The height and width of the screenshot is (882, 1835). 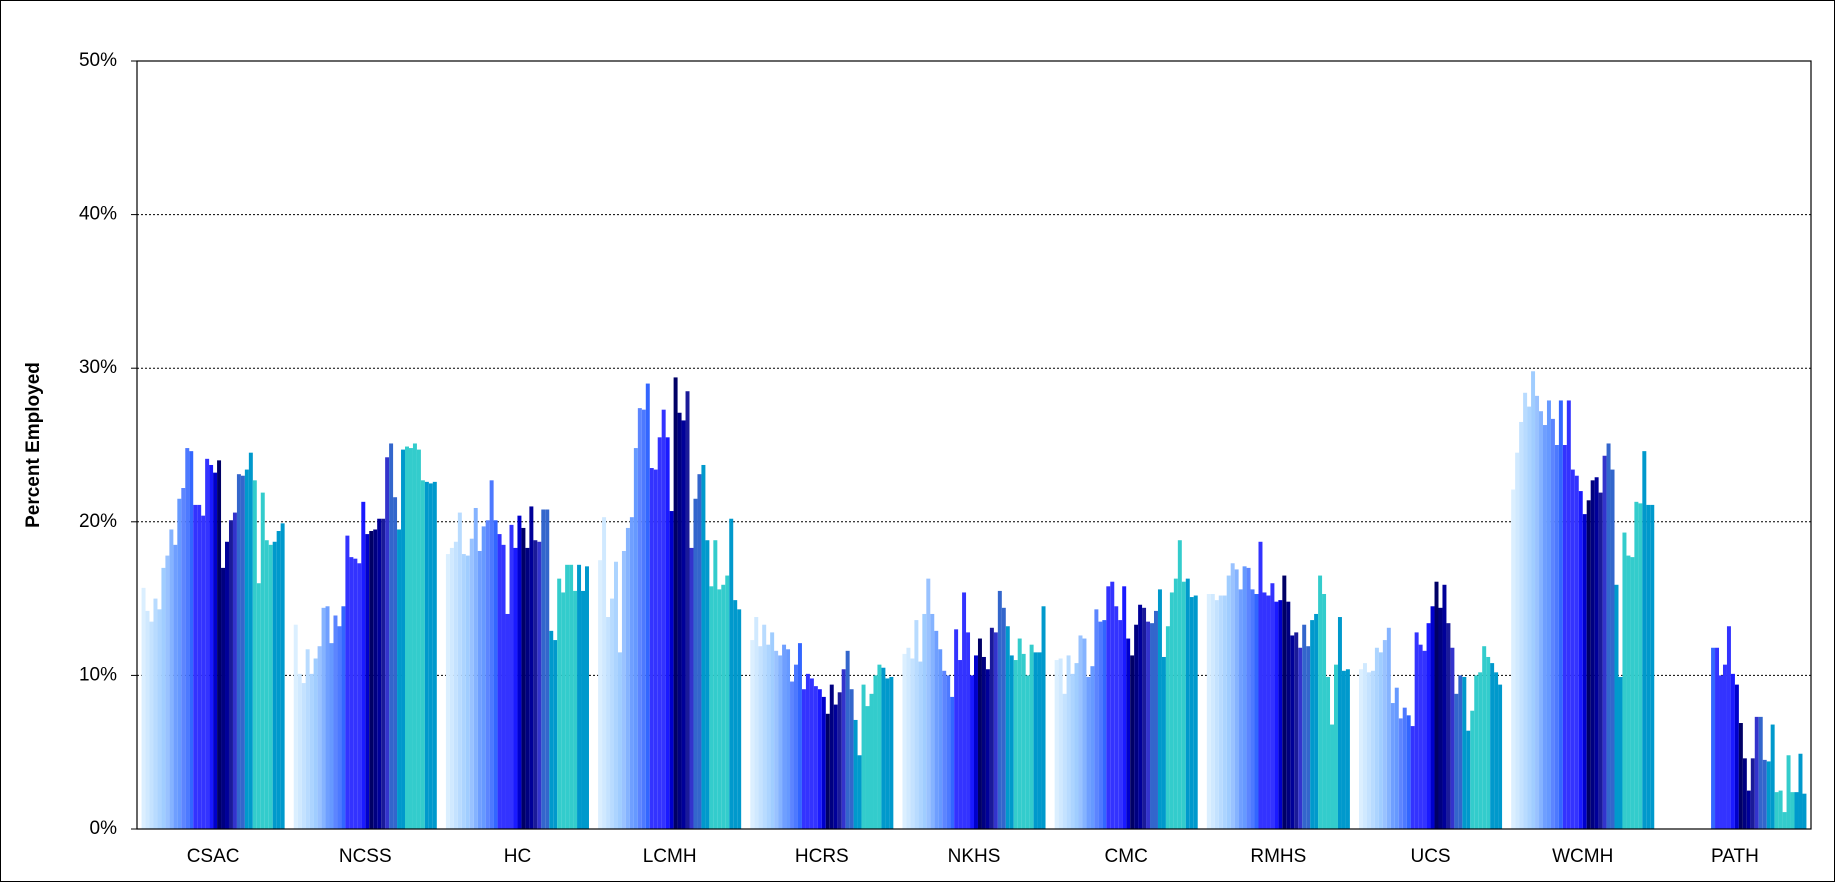 What do you see at coordinates (1278, 856) in the screenshot?
I see `x-tick-label: RMHS` at bounding box center [1278, 856].